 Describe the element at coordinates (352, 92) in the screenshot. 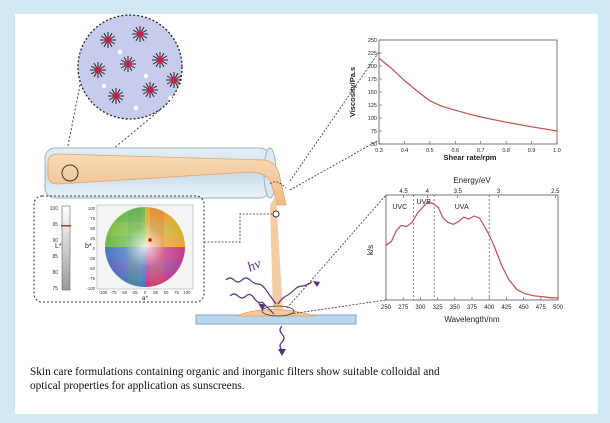

I see `viscosity-y-label: Viscosity/Pa.s` at that location.